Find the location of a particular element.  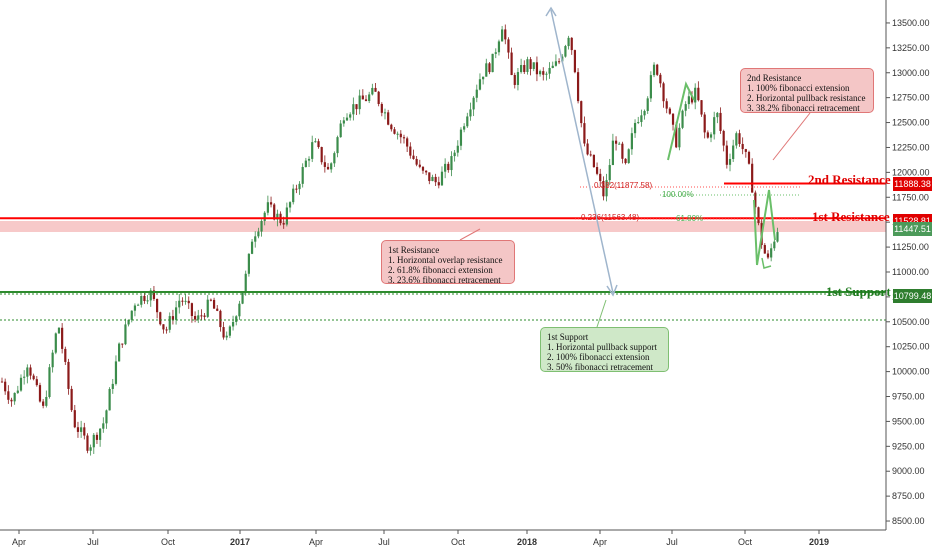

y-tick-label: 12250.00 is located at coordinates (911, 147).